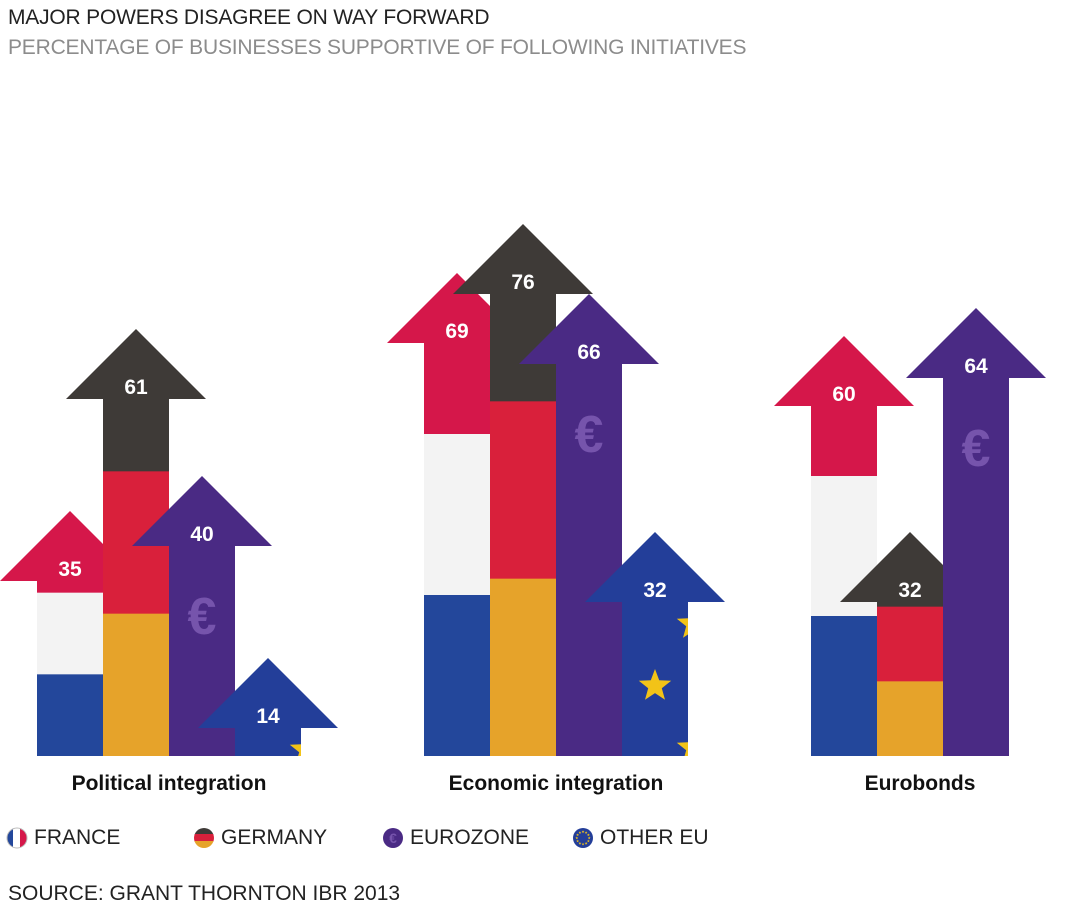  I want to click on euro-symbol-0: €, so click(202, 617).